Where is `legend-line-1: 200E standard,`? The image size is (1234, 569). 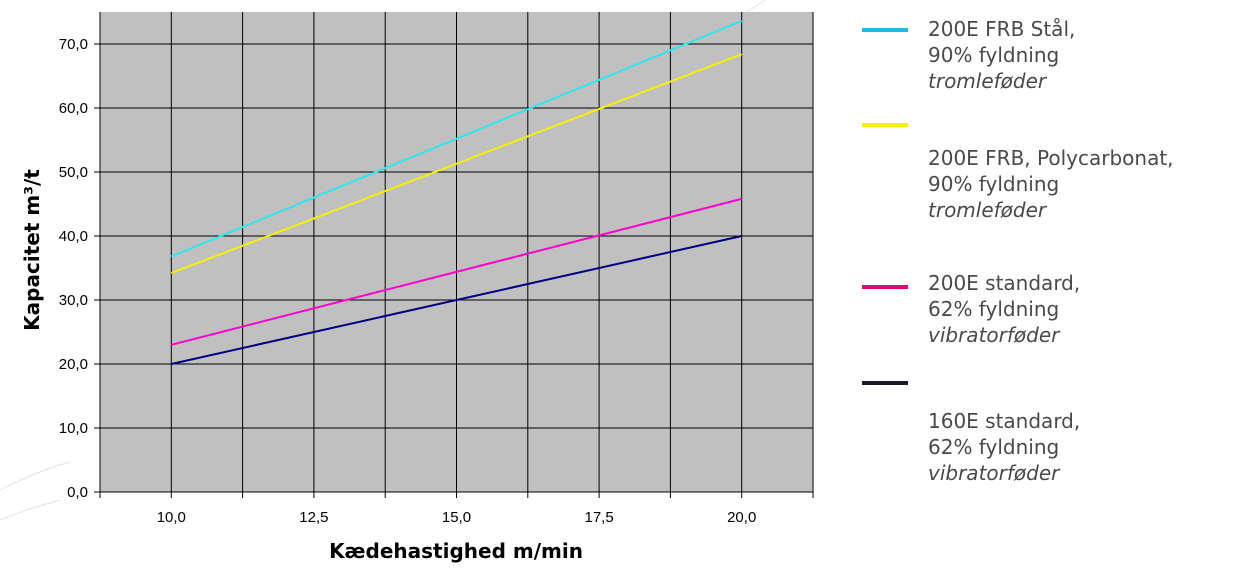
legend-line-1: 200E standard, is located at coordinates (1004, 283).